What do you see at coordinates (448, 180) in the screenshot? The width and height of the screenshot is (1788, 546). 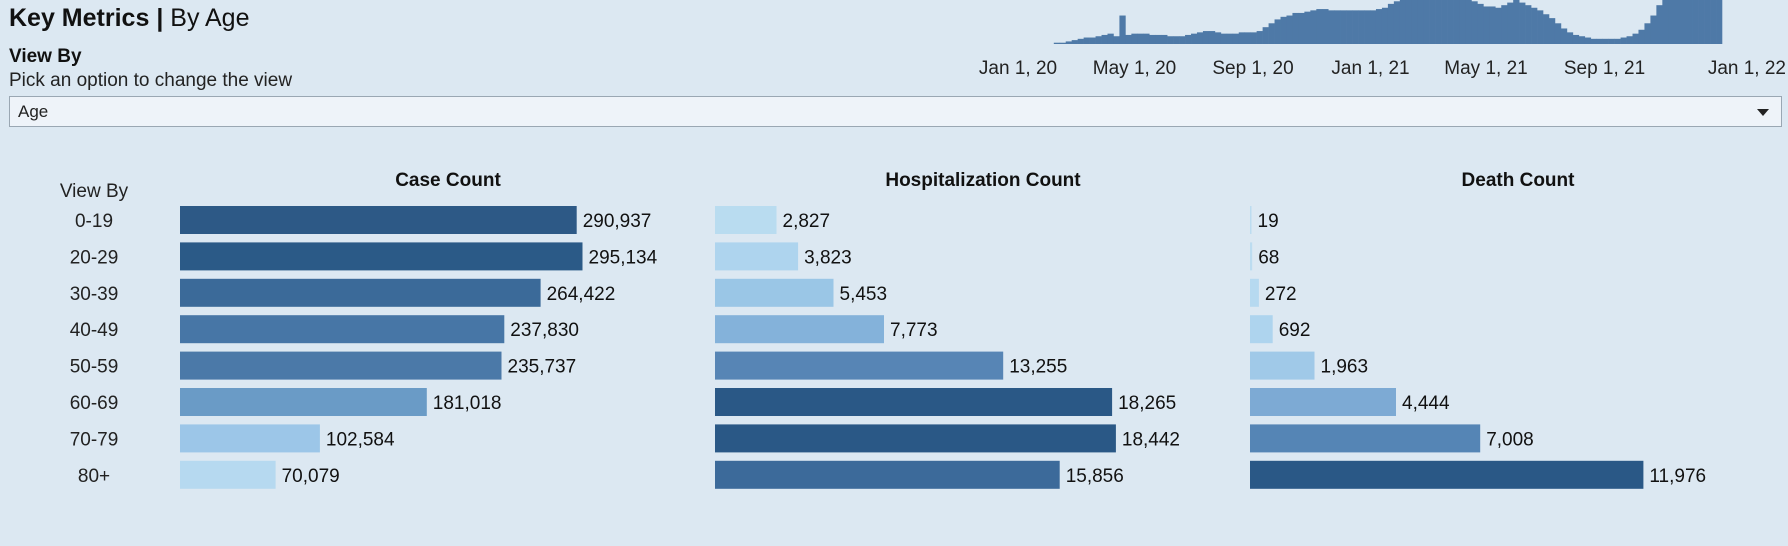 I see `panel-title: Case Count` at bounding box center [448, 180].